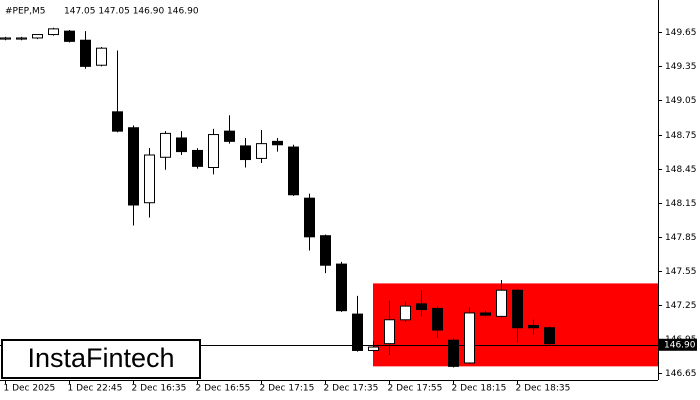 This screenshot has height=400, width=700. Describe the element at coordinates (351, 389) in the screenshot. I see `x-tick-label: 2 Dec 17:35` at that location.